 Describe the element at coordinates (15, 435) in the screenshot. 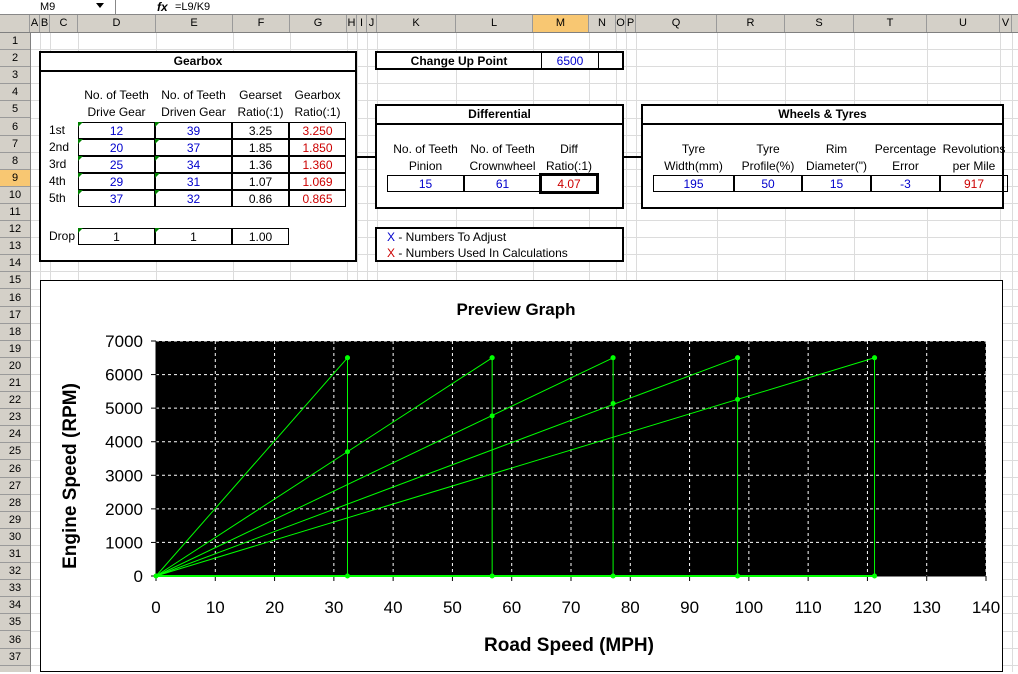

I see `row-header: 24` at that location.